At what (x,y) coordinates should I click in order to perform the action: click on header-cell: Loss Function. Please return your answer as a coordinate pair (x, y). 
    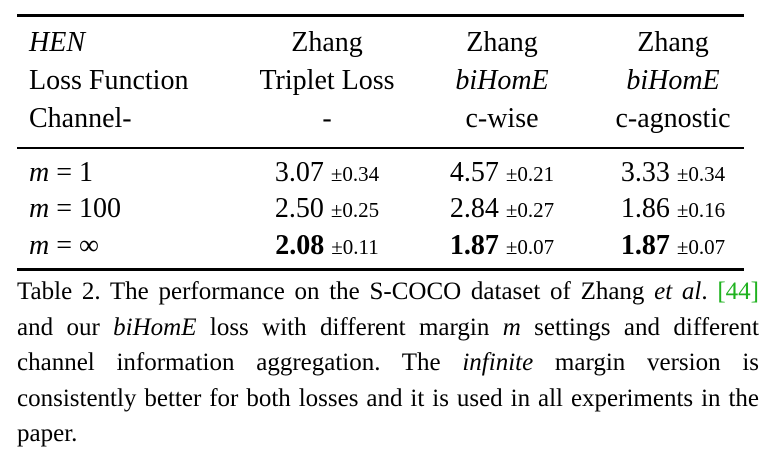
    Looking at the image, I should click on (109, 80).